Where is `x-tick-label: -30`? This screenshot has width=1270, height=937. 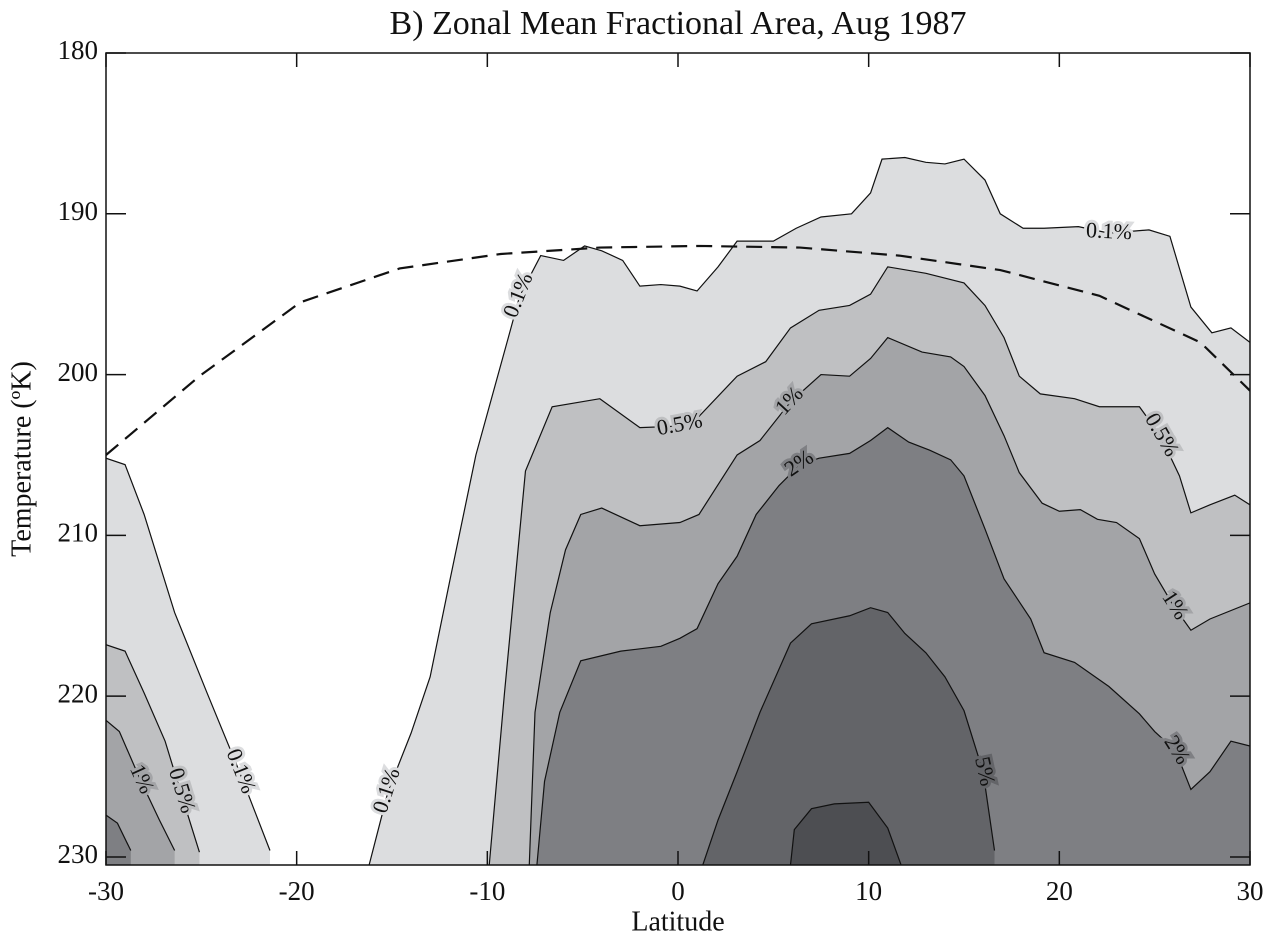
x-tick-label: -30 is located at coordinates (106, 891).